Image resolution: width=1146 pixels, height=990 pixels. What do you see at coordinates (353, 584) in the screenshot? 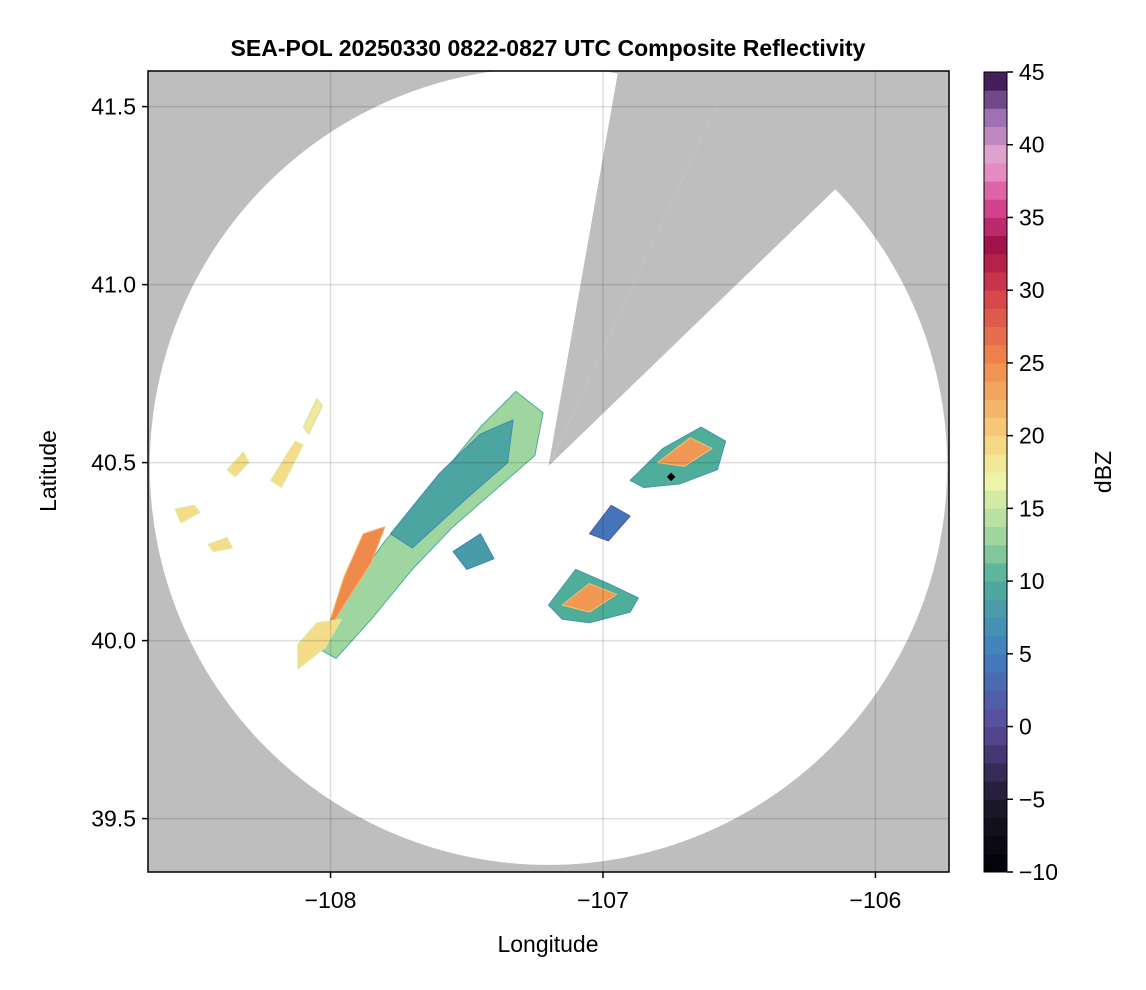
I see `echo-main-band-core` at bounding box center [353, 584].